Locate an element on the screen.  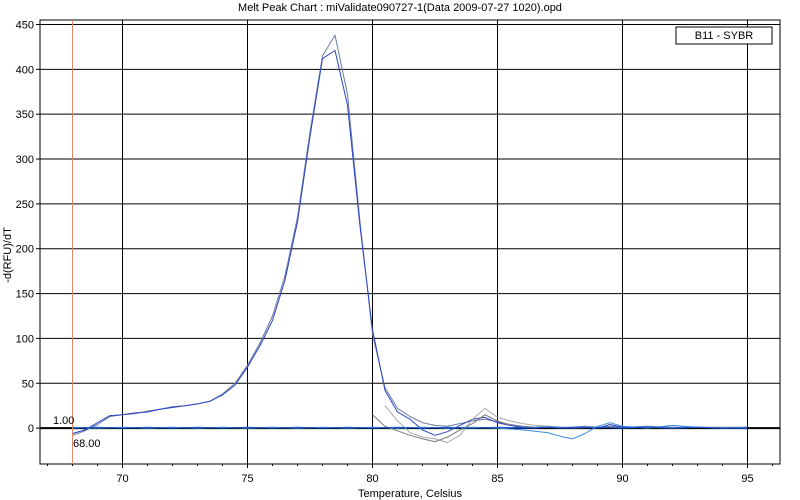
legend: B11 - SYBR is located at coordinates (724, 35).